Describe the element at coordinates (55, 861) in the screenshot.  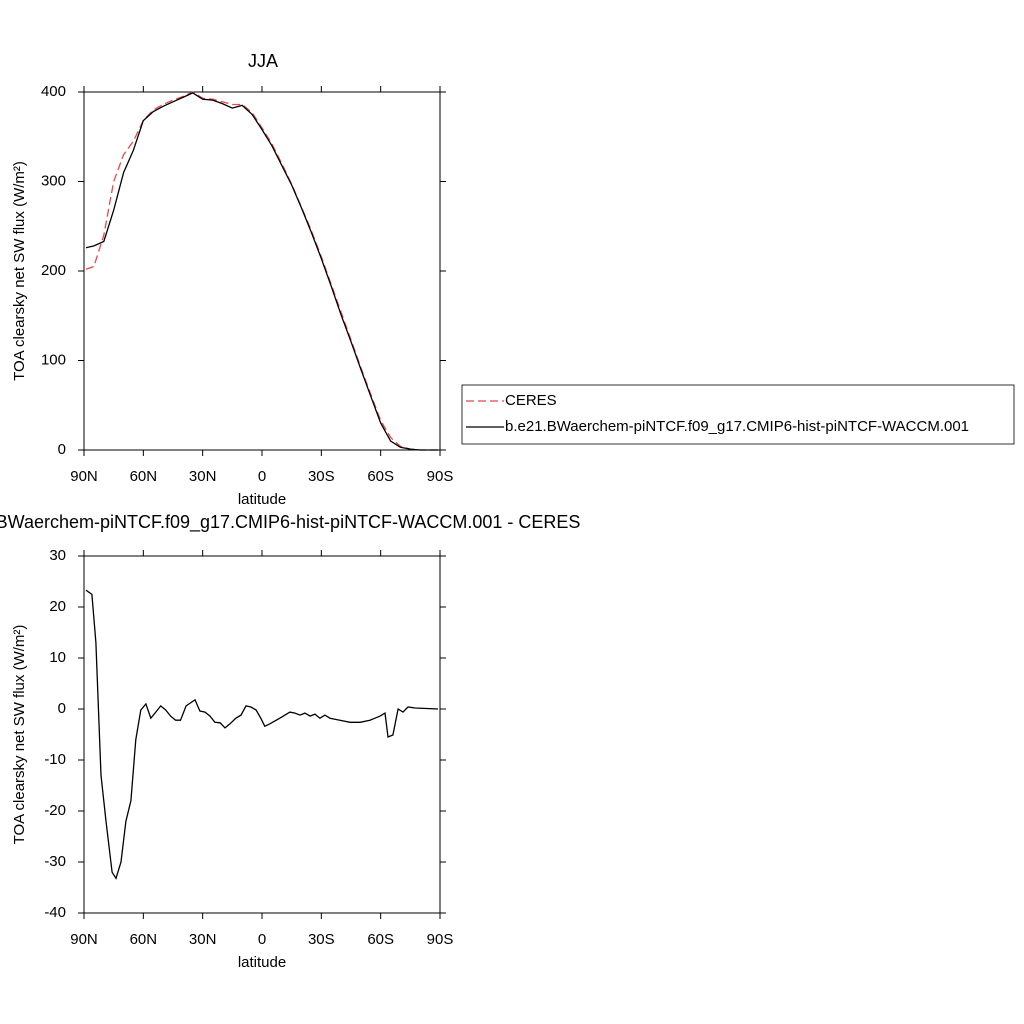
I see `y-tick-label: -30` at that location.